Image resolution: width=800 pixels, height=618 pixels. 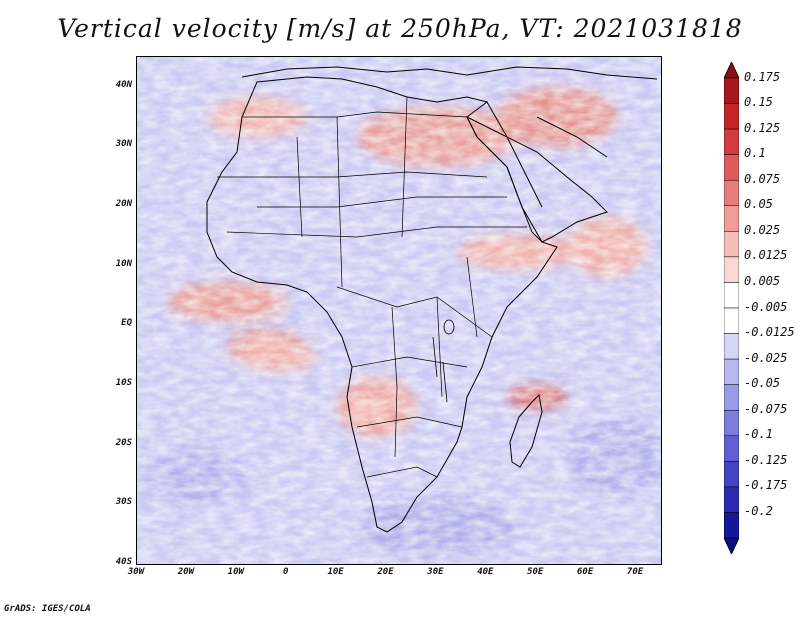 What do you see at coordinates (47, 609) in the screenshot?
I see `grads-credit: GrADS: IGES/COLA` at bounding box center [47, 609].